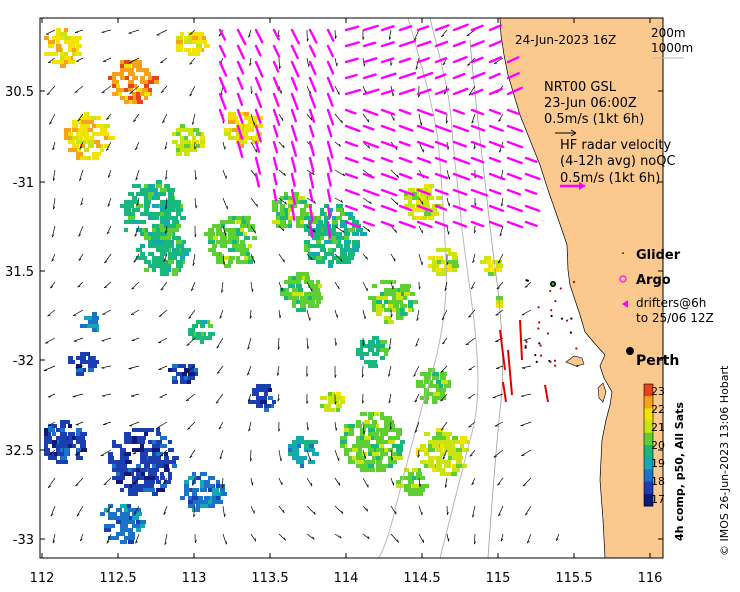 Image resolution: width=740 pixels, height=592 pixels. Describe the element at coordinates (648, 402) in the screenshot. I see `colorbar-segment` at that location.